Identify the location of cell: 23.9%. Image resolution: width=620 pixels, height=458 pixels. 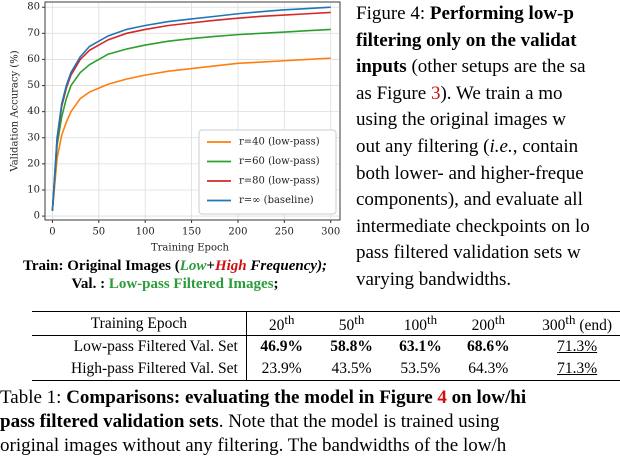
(281, 369).